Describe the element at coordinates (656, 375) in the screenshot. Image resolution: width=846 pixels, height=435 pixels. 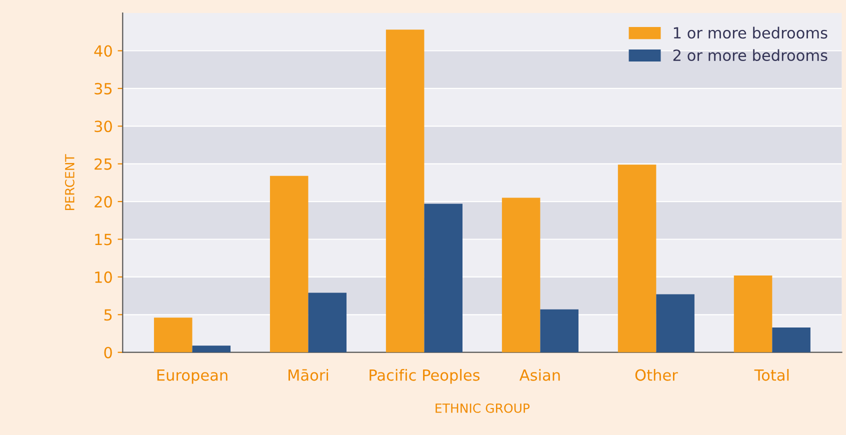
I see `x-tick-label: Other` at that location.